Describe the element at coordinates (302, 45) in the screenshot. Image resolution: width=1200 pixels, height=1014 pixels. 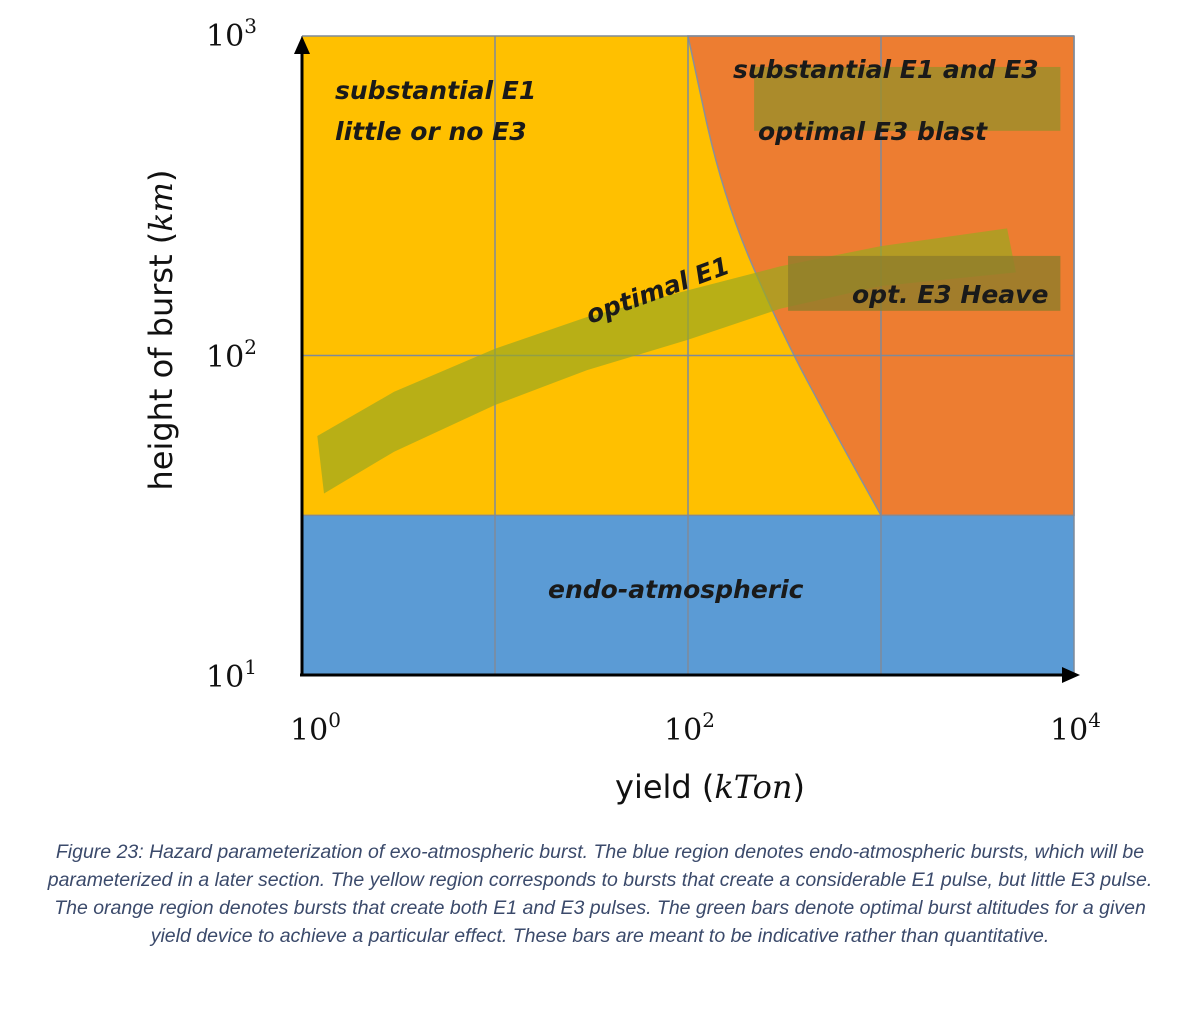
I see `y-axis-arrow` at that location.